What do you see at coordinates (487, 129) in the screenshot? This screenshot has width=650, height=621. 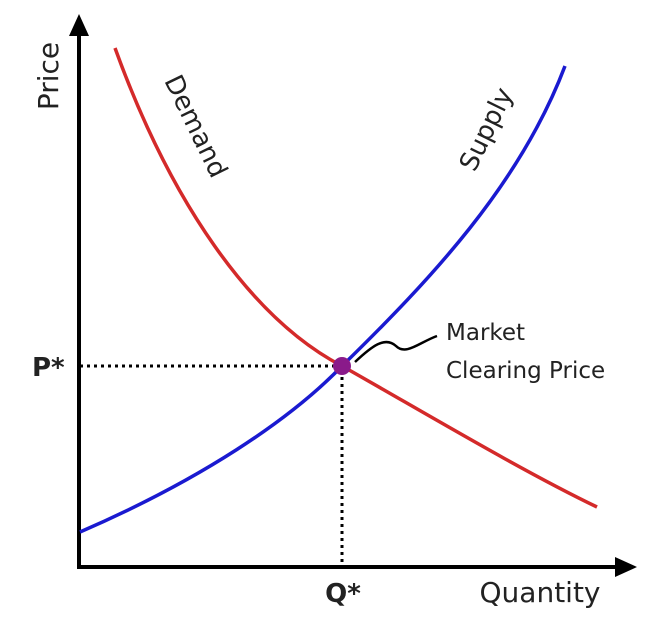 I see `supply-label: Supply` at bounding box center [487, 129].